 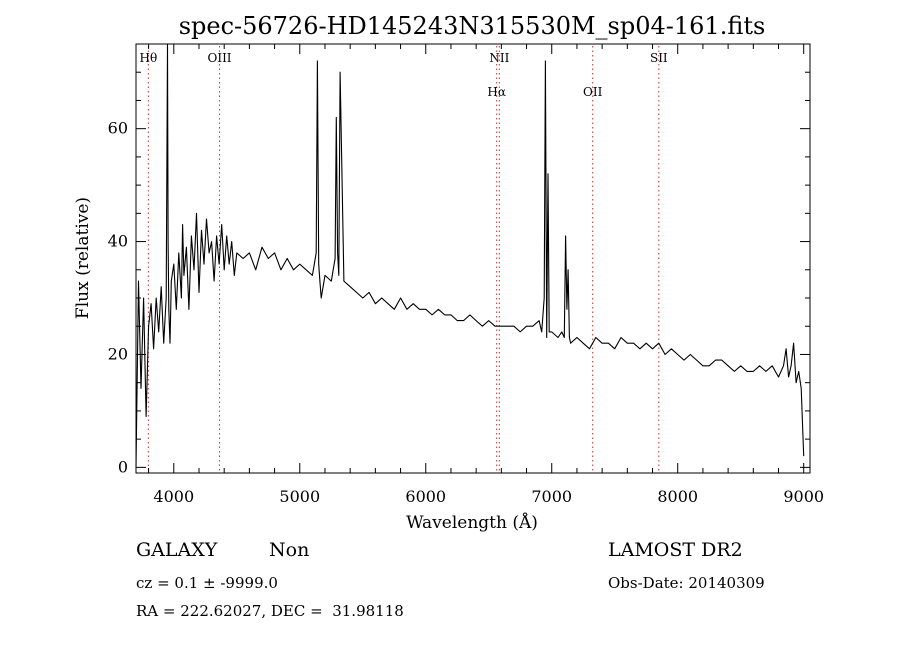 I want to click on y-tick-label-2: 40, so click(x=118, y=241).